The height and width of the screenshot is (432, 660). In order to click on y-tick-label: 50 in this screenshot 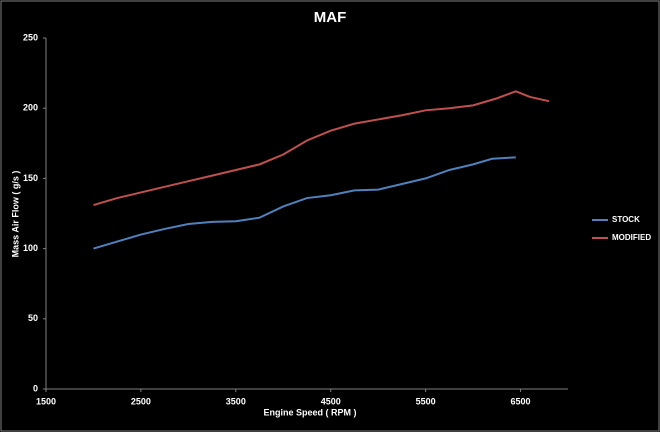, I will do `click(33, 318)`.